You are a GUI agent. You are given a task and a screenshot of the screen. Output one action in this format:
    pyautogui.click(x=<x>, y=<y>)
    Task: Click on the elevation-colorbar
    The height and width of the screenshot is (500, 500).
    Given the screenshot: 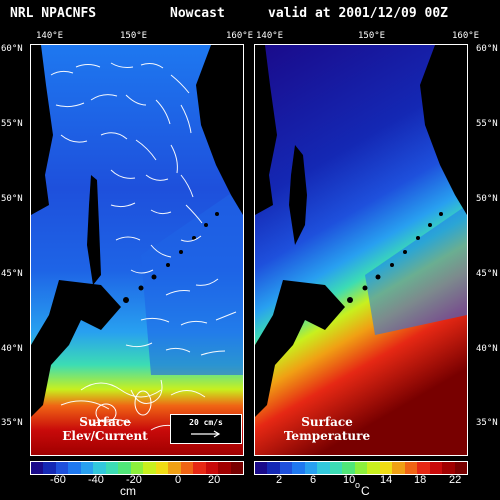 What is the action you would take?
    pyautogui.click(x=137, y=468)
    